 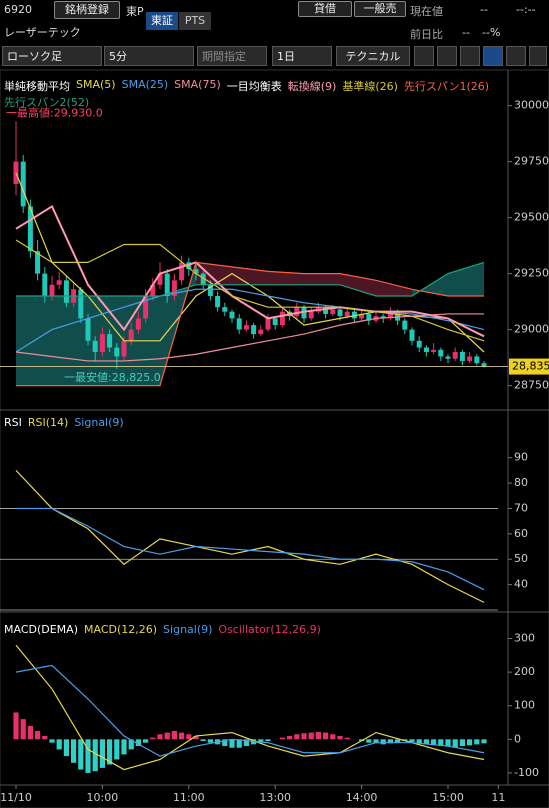 I want to click on tse-tab: 東証, so click(x=162, y=21).